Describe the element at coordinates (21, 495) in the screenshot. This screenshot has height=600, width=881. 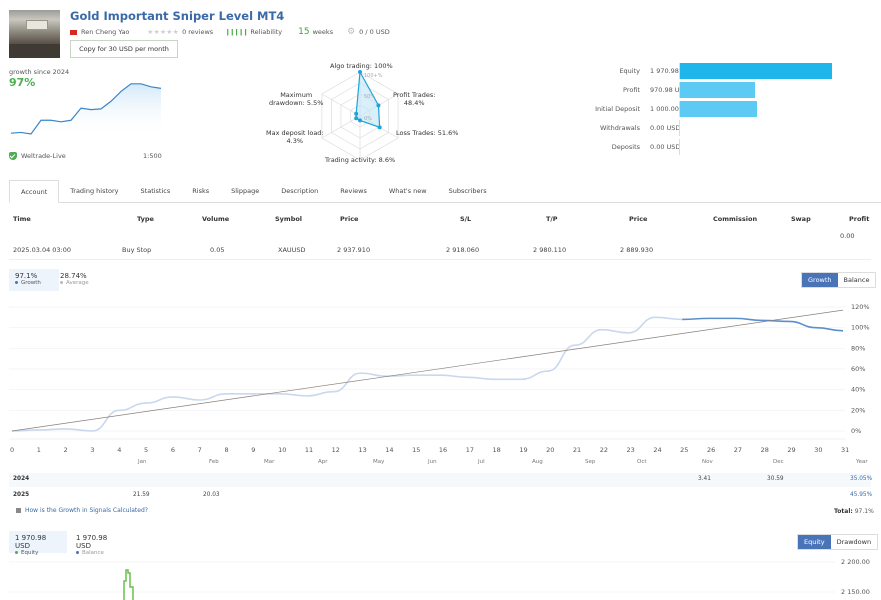
I see `year-label: 2025` at that location.